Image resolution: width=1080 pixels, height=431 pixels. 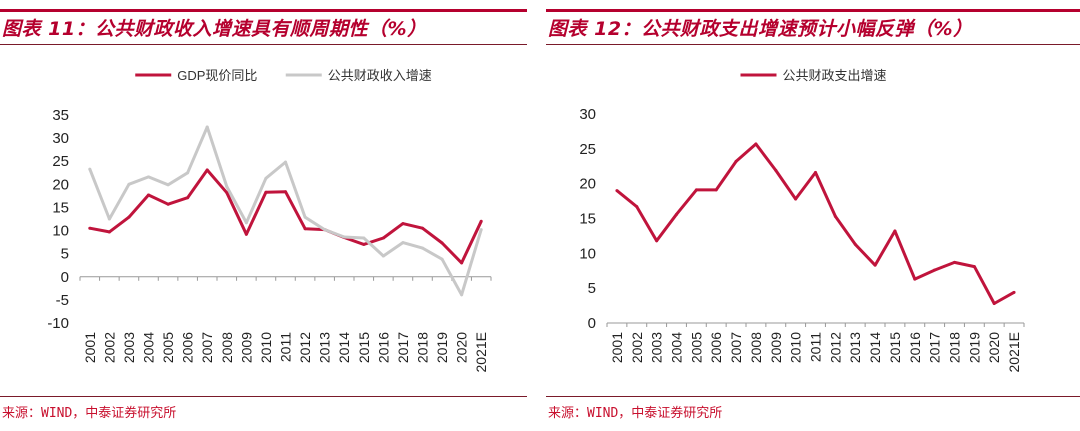 I want to click on legend-label-1: 公共财政支出增速, so click(x=835, y=75).